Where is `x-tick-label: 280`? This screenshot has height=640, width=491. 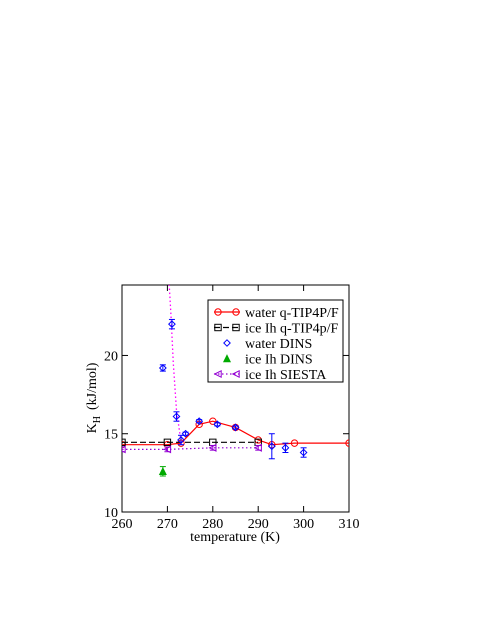
x-tick-label: 280 is located at coordinates (212, 524).